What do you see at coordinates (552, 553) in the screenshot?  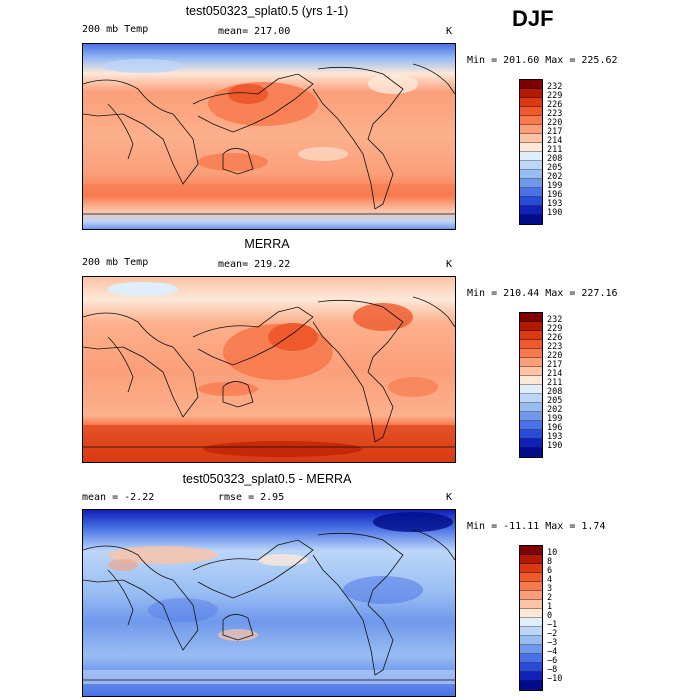 I see `colorbar-tick-label: 10` at bounding box center [552, 553].